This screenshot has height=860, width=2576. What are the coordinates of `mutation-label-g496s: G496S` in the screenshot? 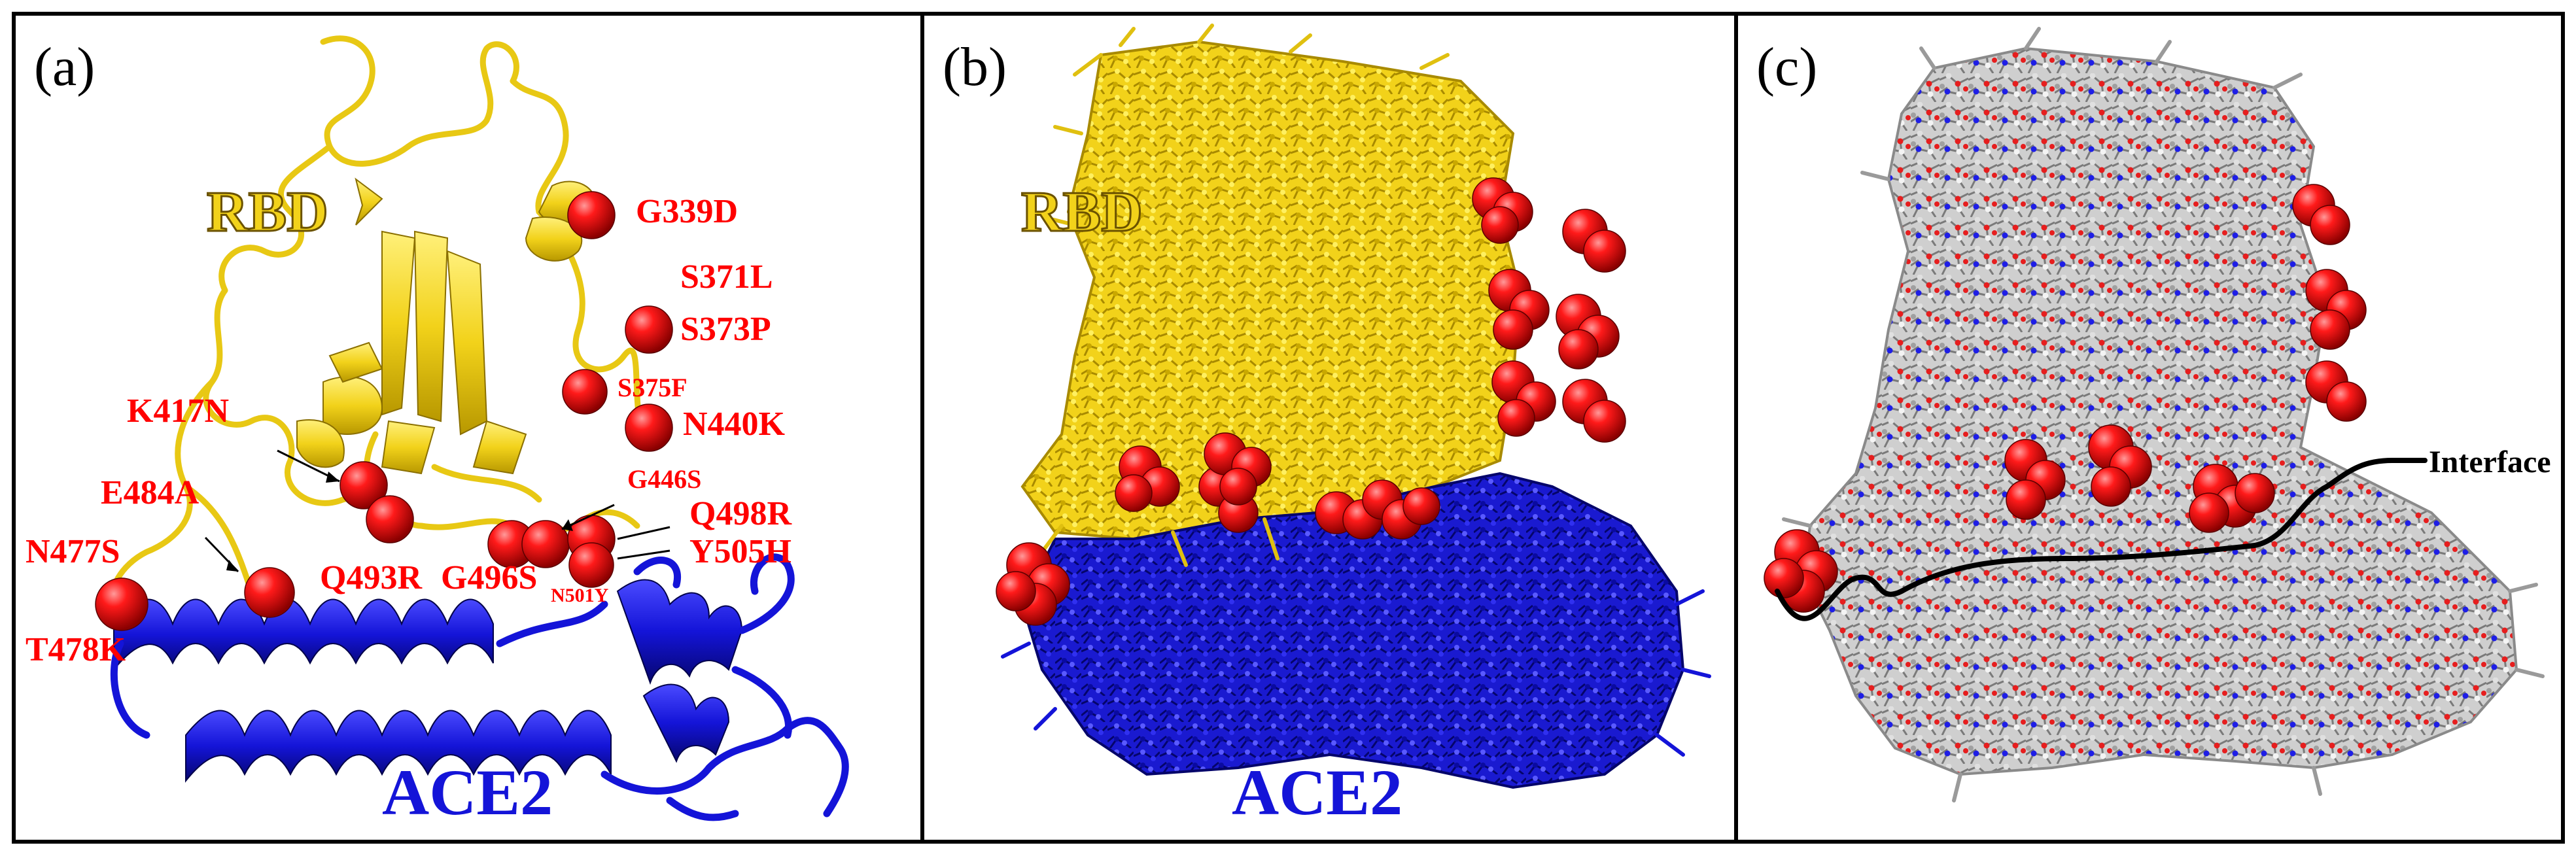 It's located at (489, 578).